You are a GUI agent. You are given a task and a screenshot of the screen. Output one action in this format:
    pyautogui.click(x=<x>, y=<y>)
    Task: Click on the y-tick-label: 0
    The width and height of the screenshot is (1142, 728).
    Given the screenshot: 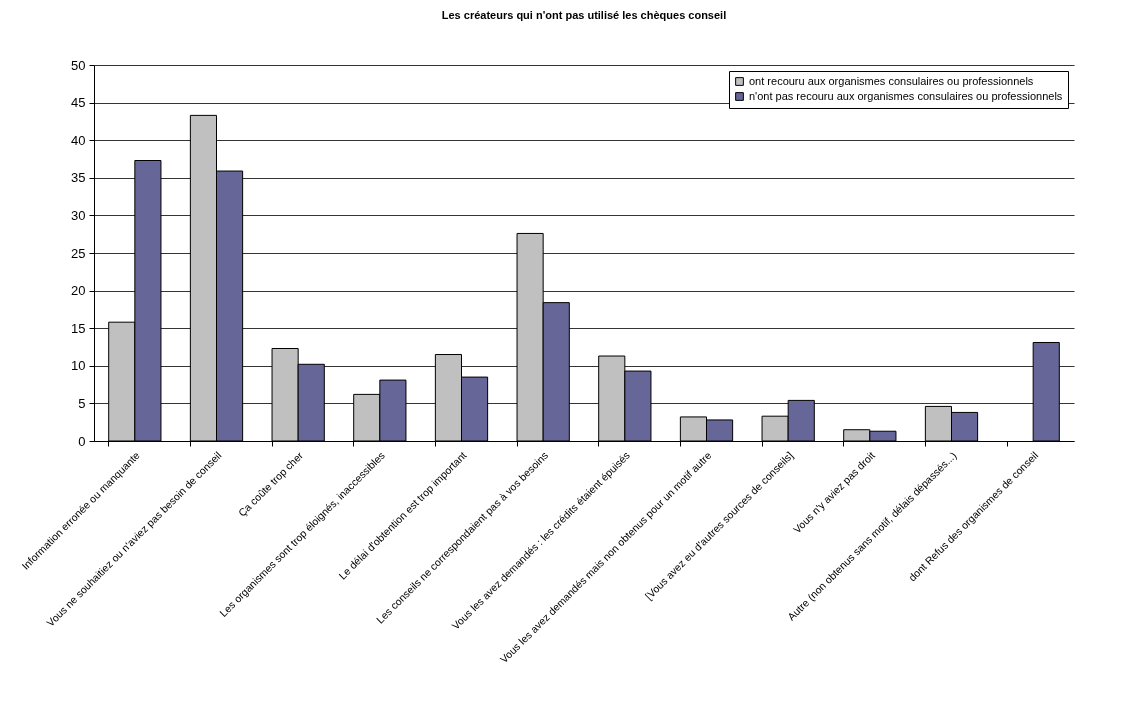 What is the action you would take?
    pyautogui.click(x=82, y=441)
    